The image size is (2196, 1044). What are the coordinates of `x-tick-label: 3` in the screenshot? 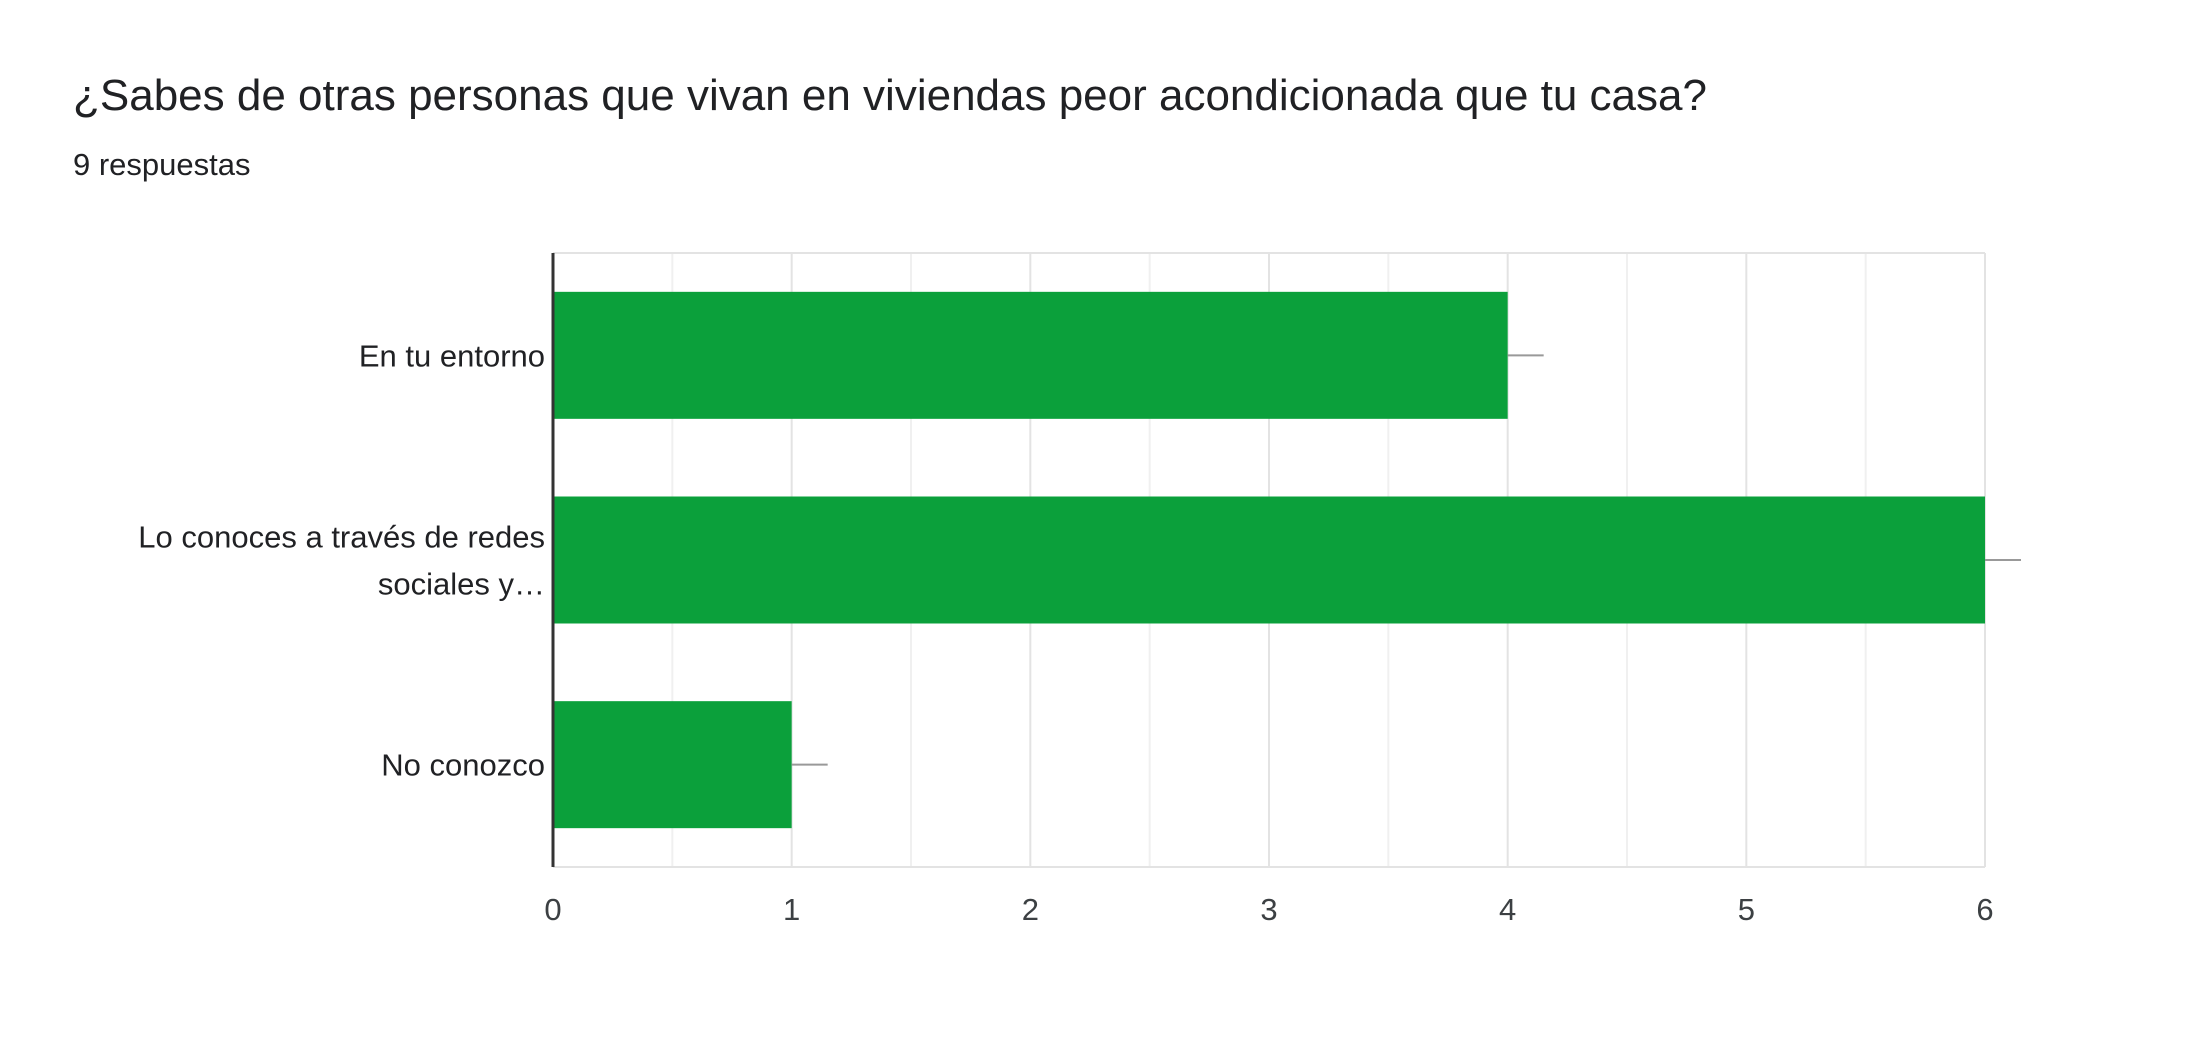 It's located at (1268, 909).